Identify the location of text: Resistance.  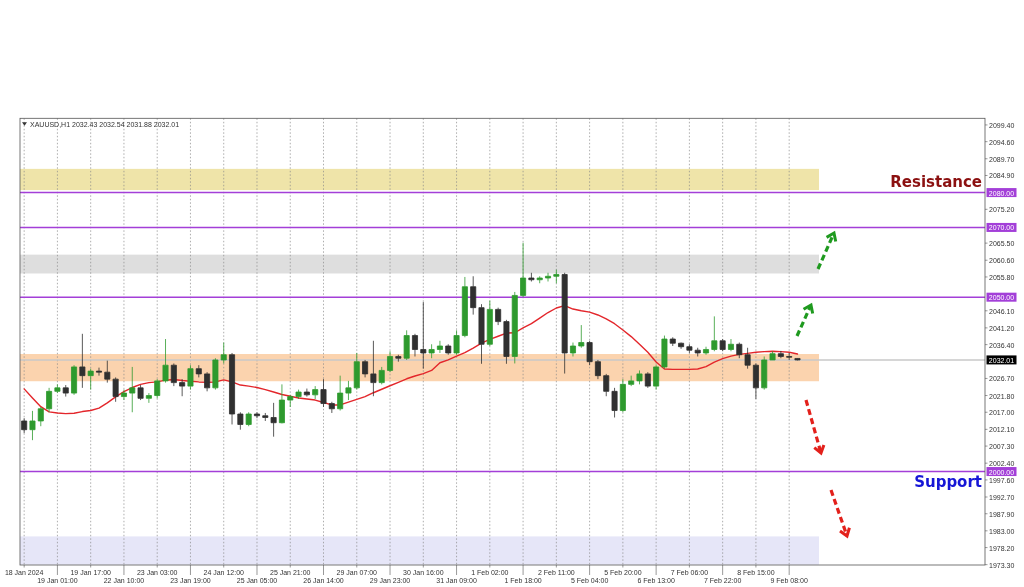
(936, 181).